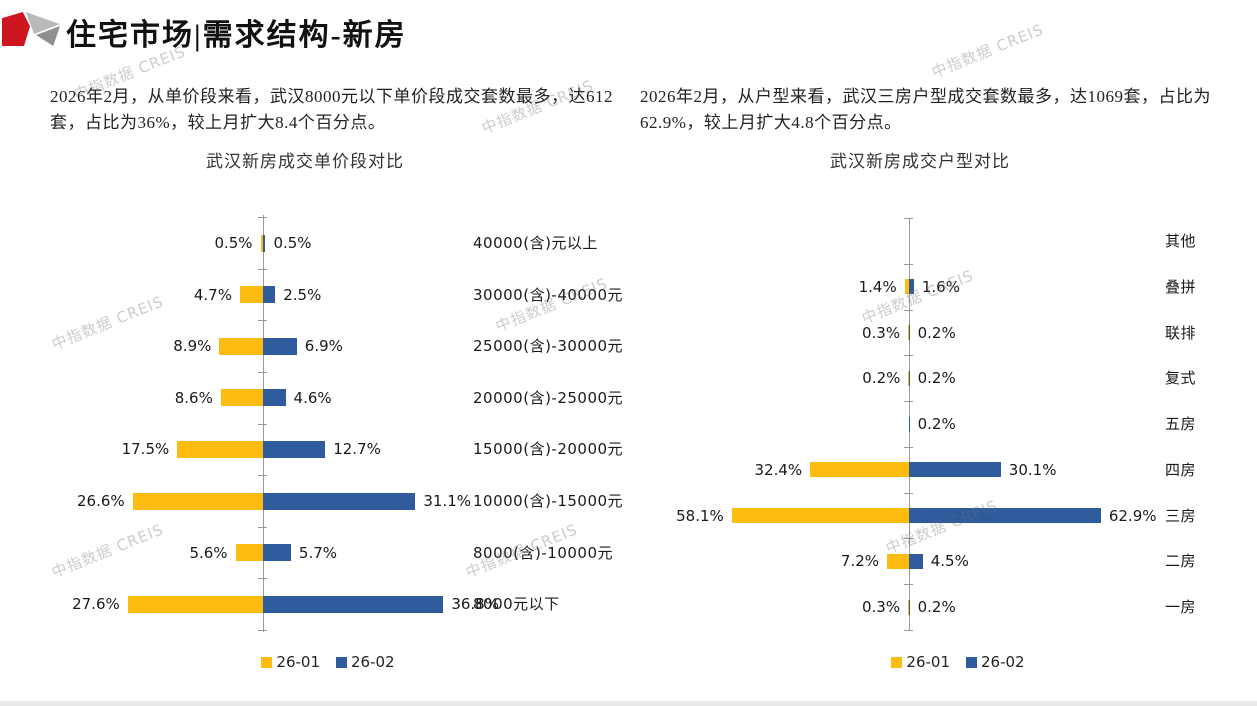  Describe the element at coordinates (302, 294) in the screenshot. I see `value-label-26-02: 2.5%` at that location.